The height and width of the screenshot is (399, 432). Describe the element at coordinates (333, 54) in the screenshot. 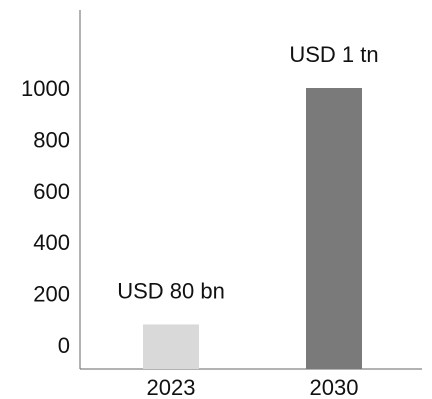

I see `data-label-2030: USD 1 tn` at that location.